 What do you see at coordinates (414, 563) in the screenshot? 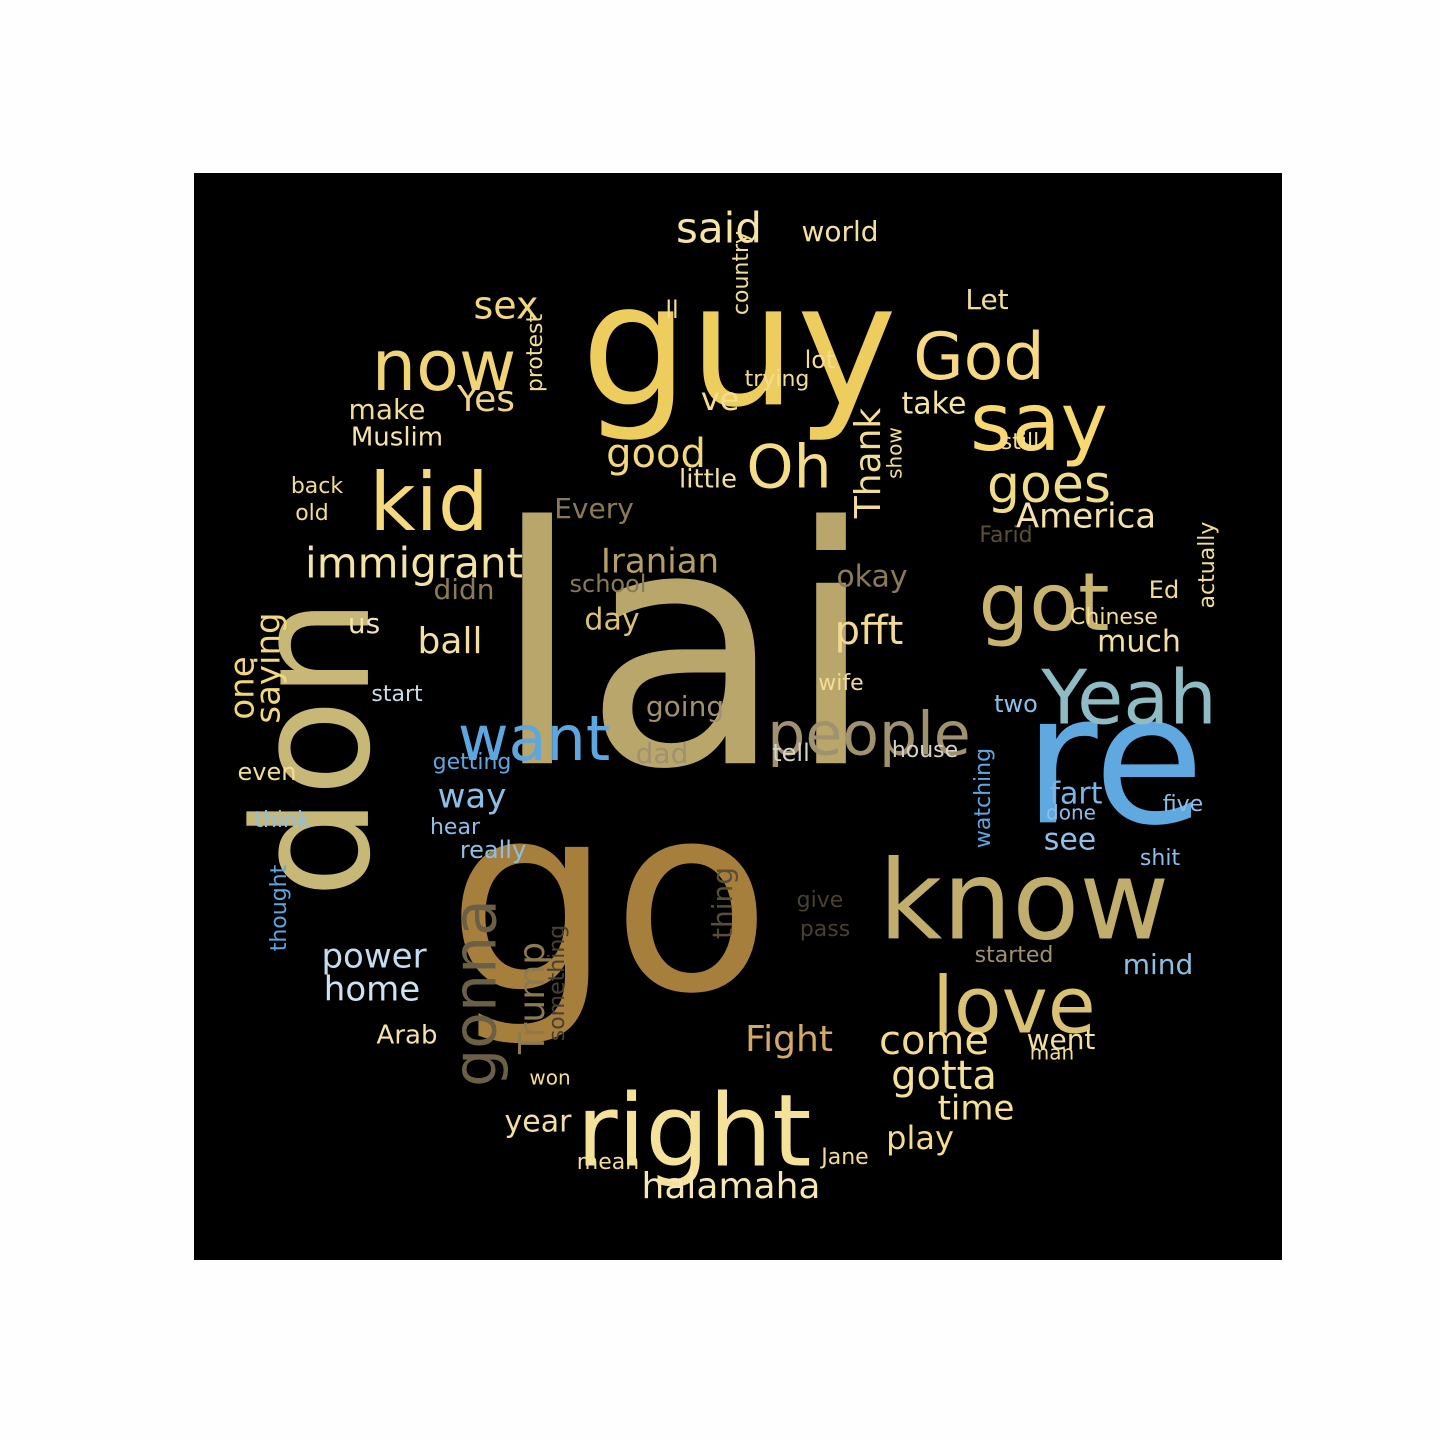
I see `cloud-word-immigrant: immigrant` at bounding box center [414, 563].